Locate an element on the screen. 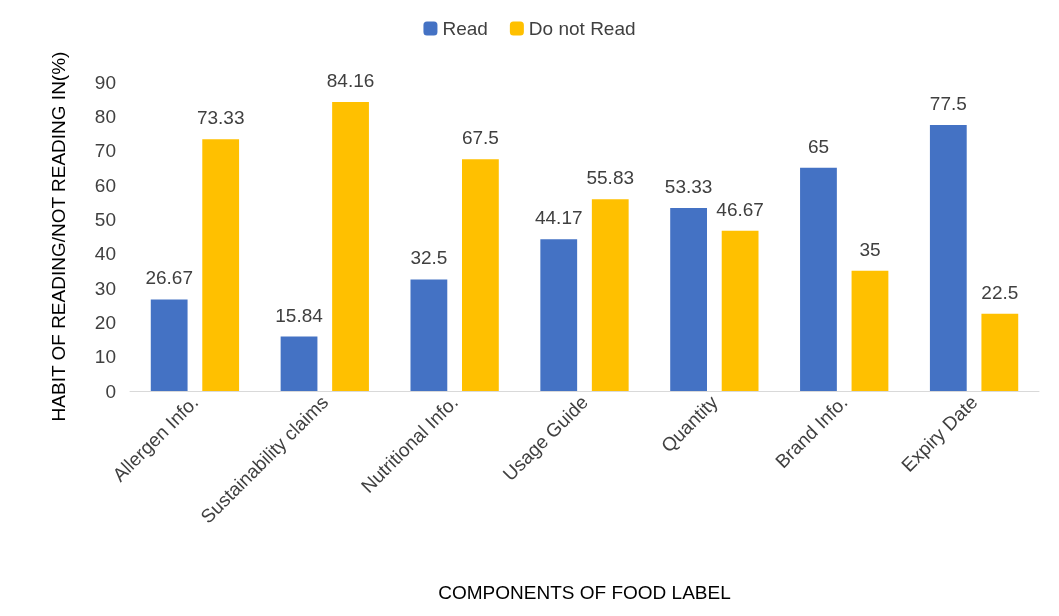 This screenshot has width=1059, height=616. data-label: 35 is located at coordinates (870, 249).